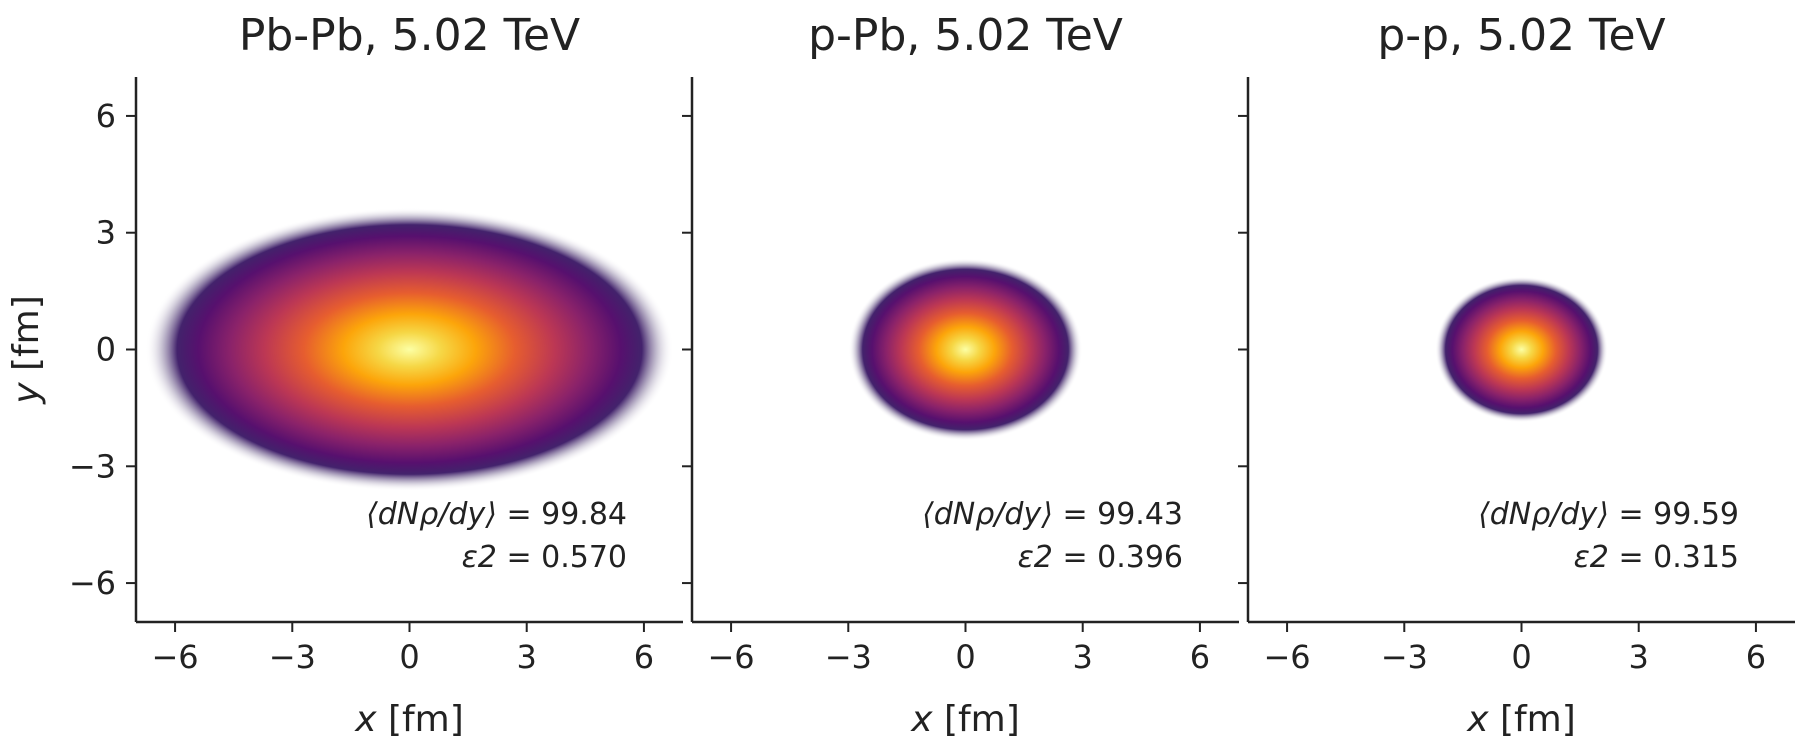 This screenshot has height=738, width=1800. I want to click on annotation-multiplicity: ⟨dNρ/dy⟩ = 99.59, so click(1608, 514).